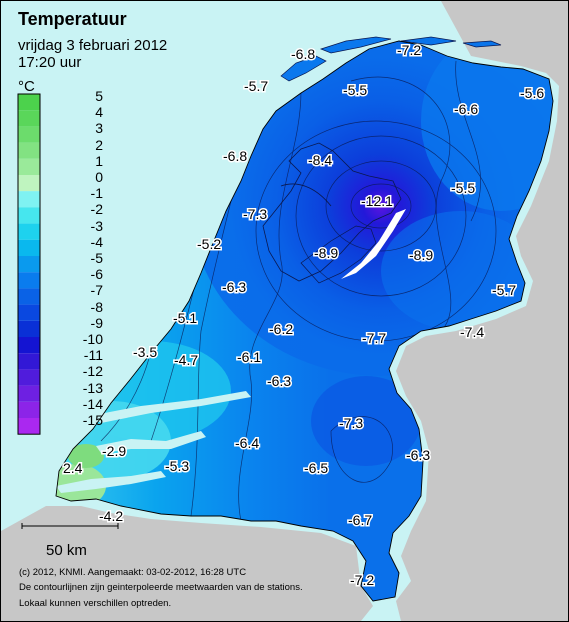  I want to click on legend-label: -14, so click(92, 403).